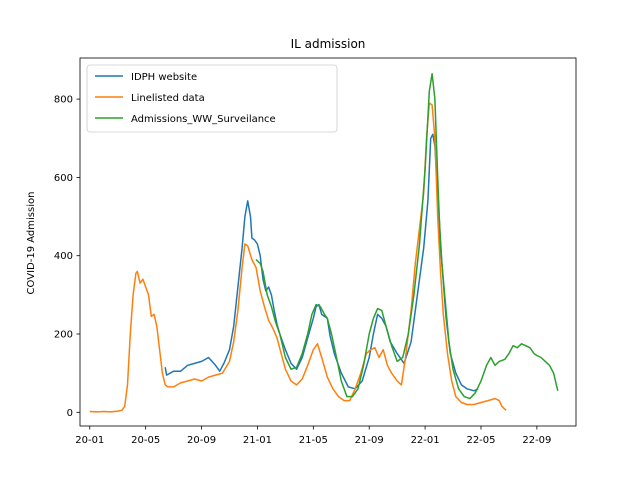 This screenshot has height=480, width=640. Describe the element at coordinates (369, 440) in the screenshot. I see `x-tick-label: 21-09` at that location.